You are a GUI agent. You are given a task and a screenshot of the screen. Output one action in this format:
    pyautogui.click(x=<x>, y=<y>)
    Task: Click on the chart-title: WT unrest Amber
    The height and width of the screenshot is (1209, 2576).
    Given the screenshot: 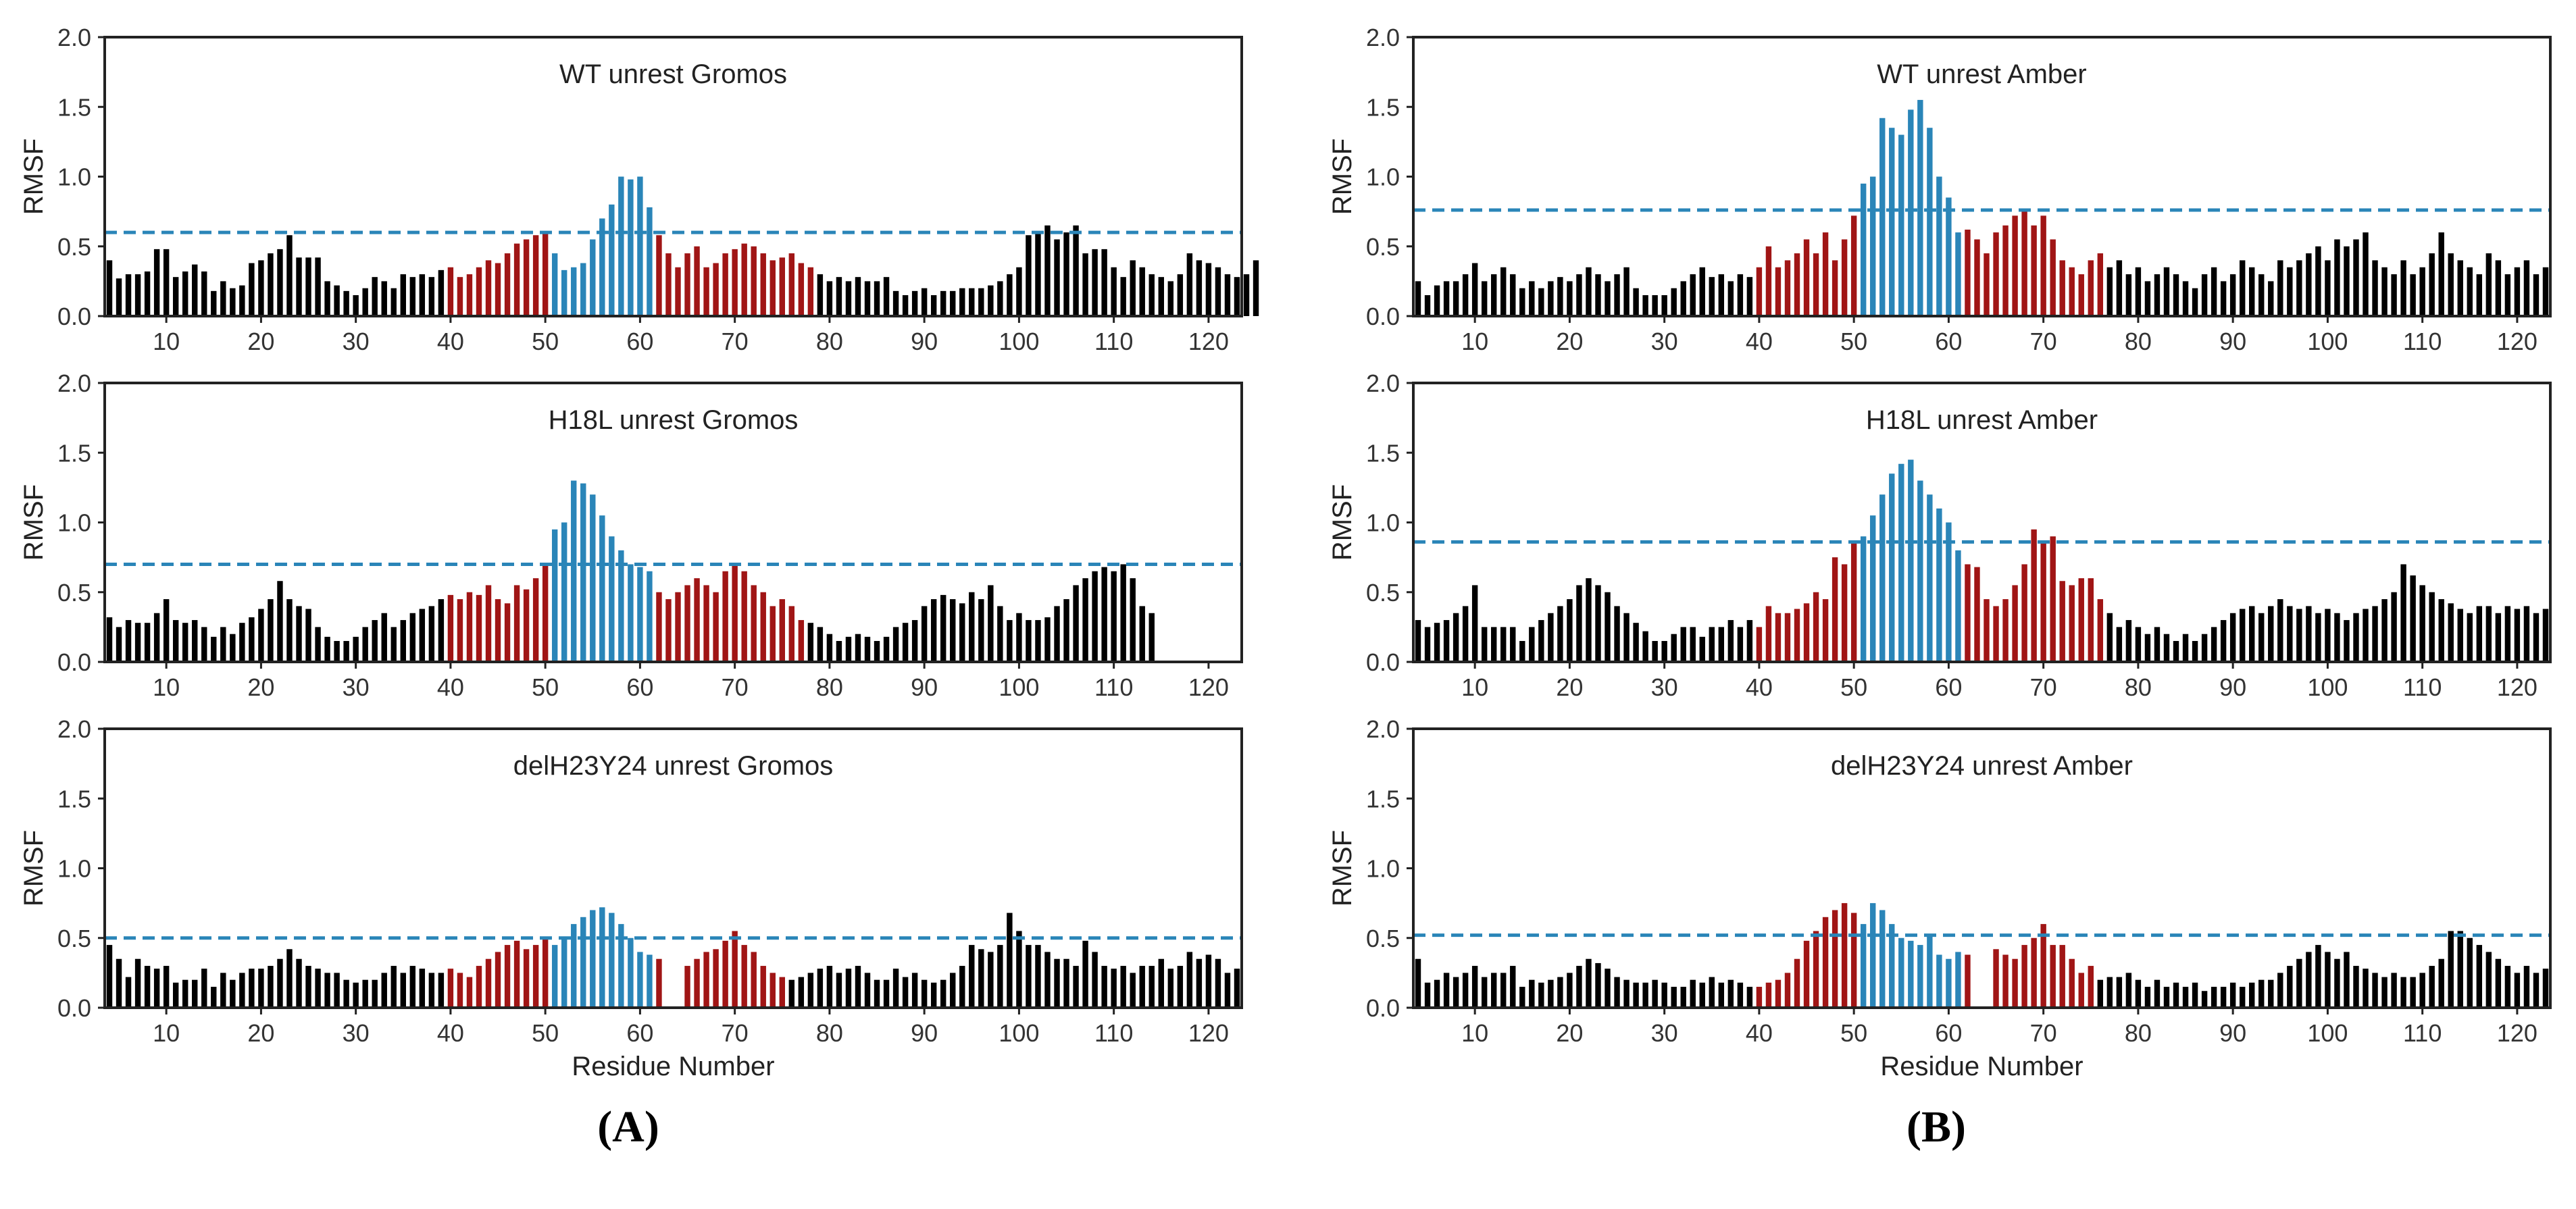 What is the action you would take?
    pyautogui.click(x=1981, y=74)
    